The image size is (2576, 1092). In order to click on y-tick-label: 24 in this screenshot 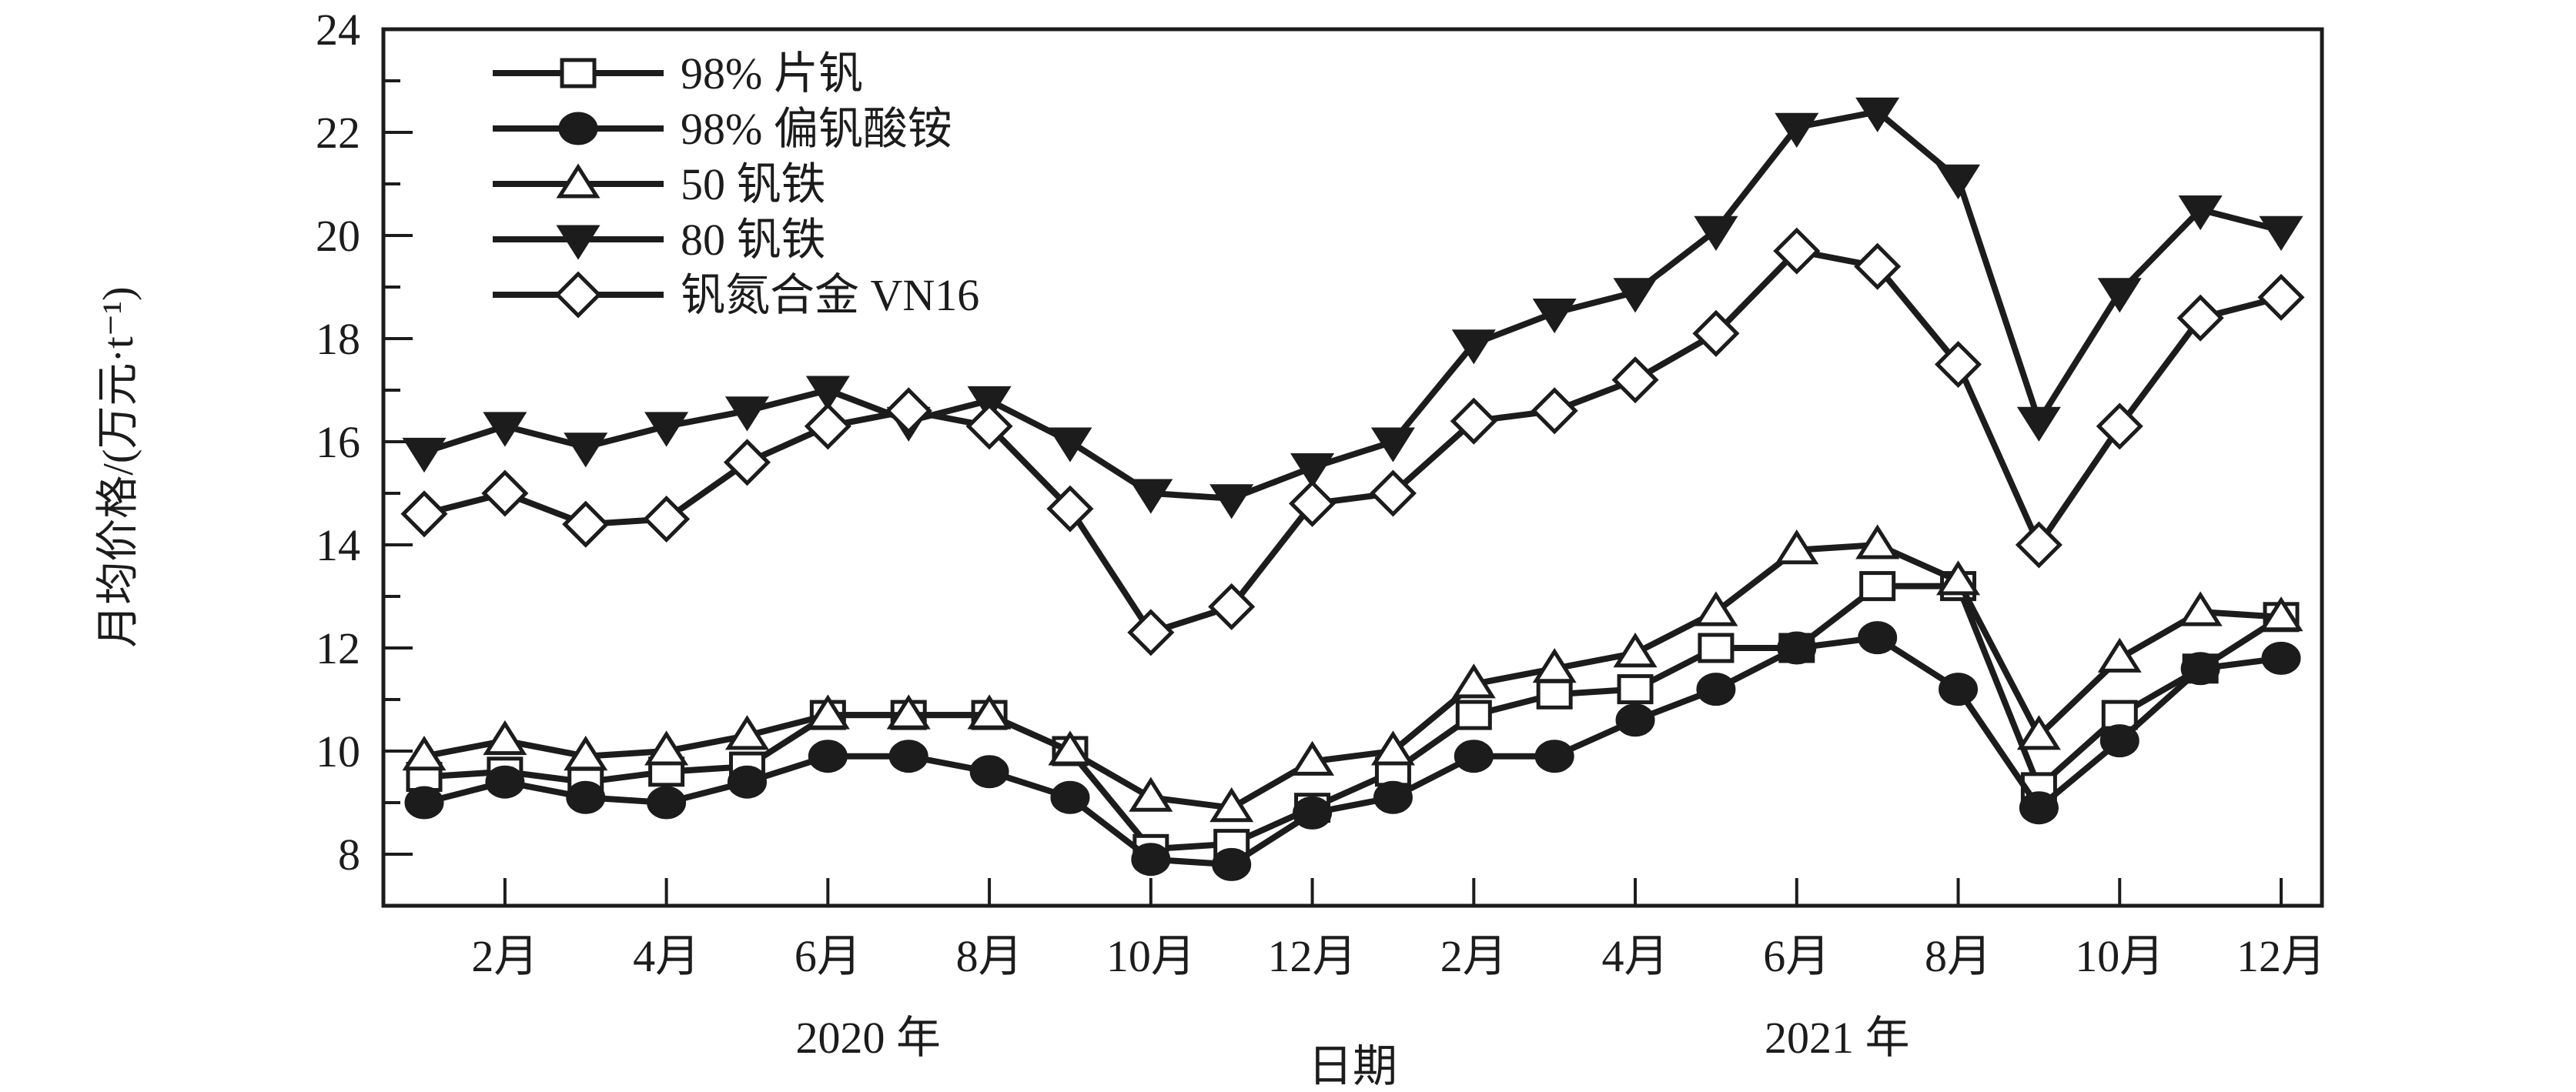, I will do `click(338, 30)`.